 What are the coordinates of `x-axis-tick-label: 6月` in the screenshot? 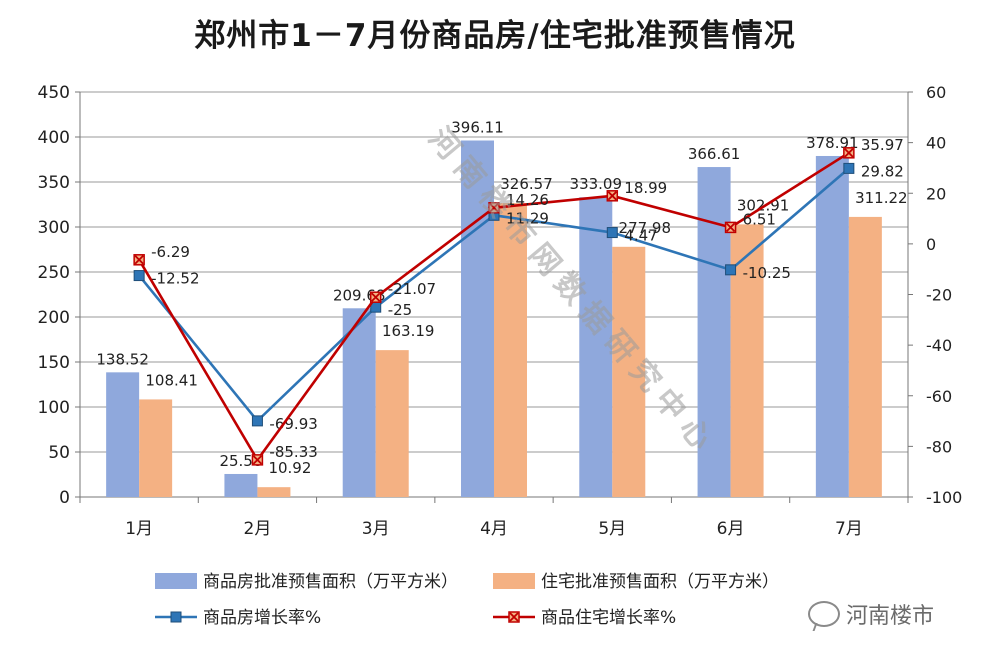 It's located at (731, 529).